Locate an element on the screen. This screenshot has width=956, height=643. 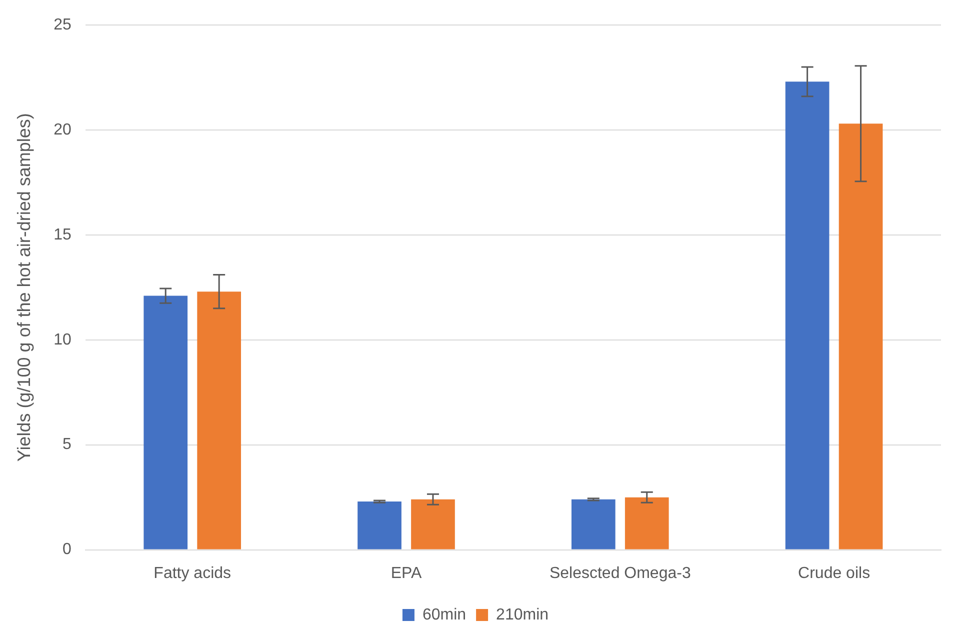
y-tick-label: 5 is located at coordinates (67, 445).